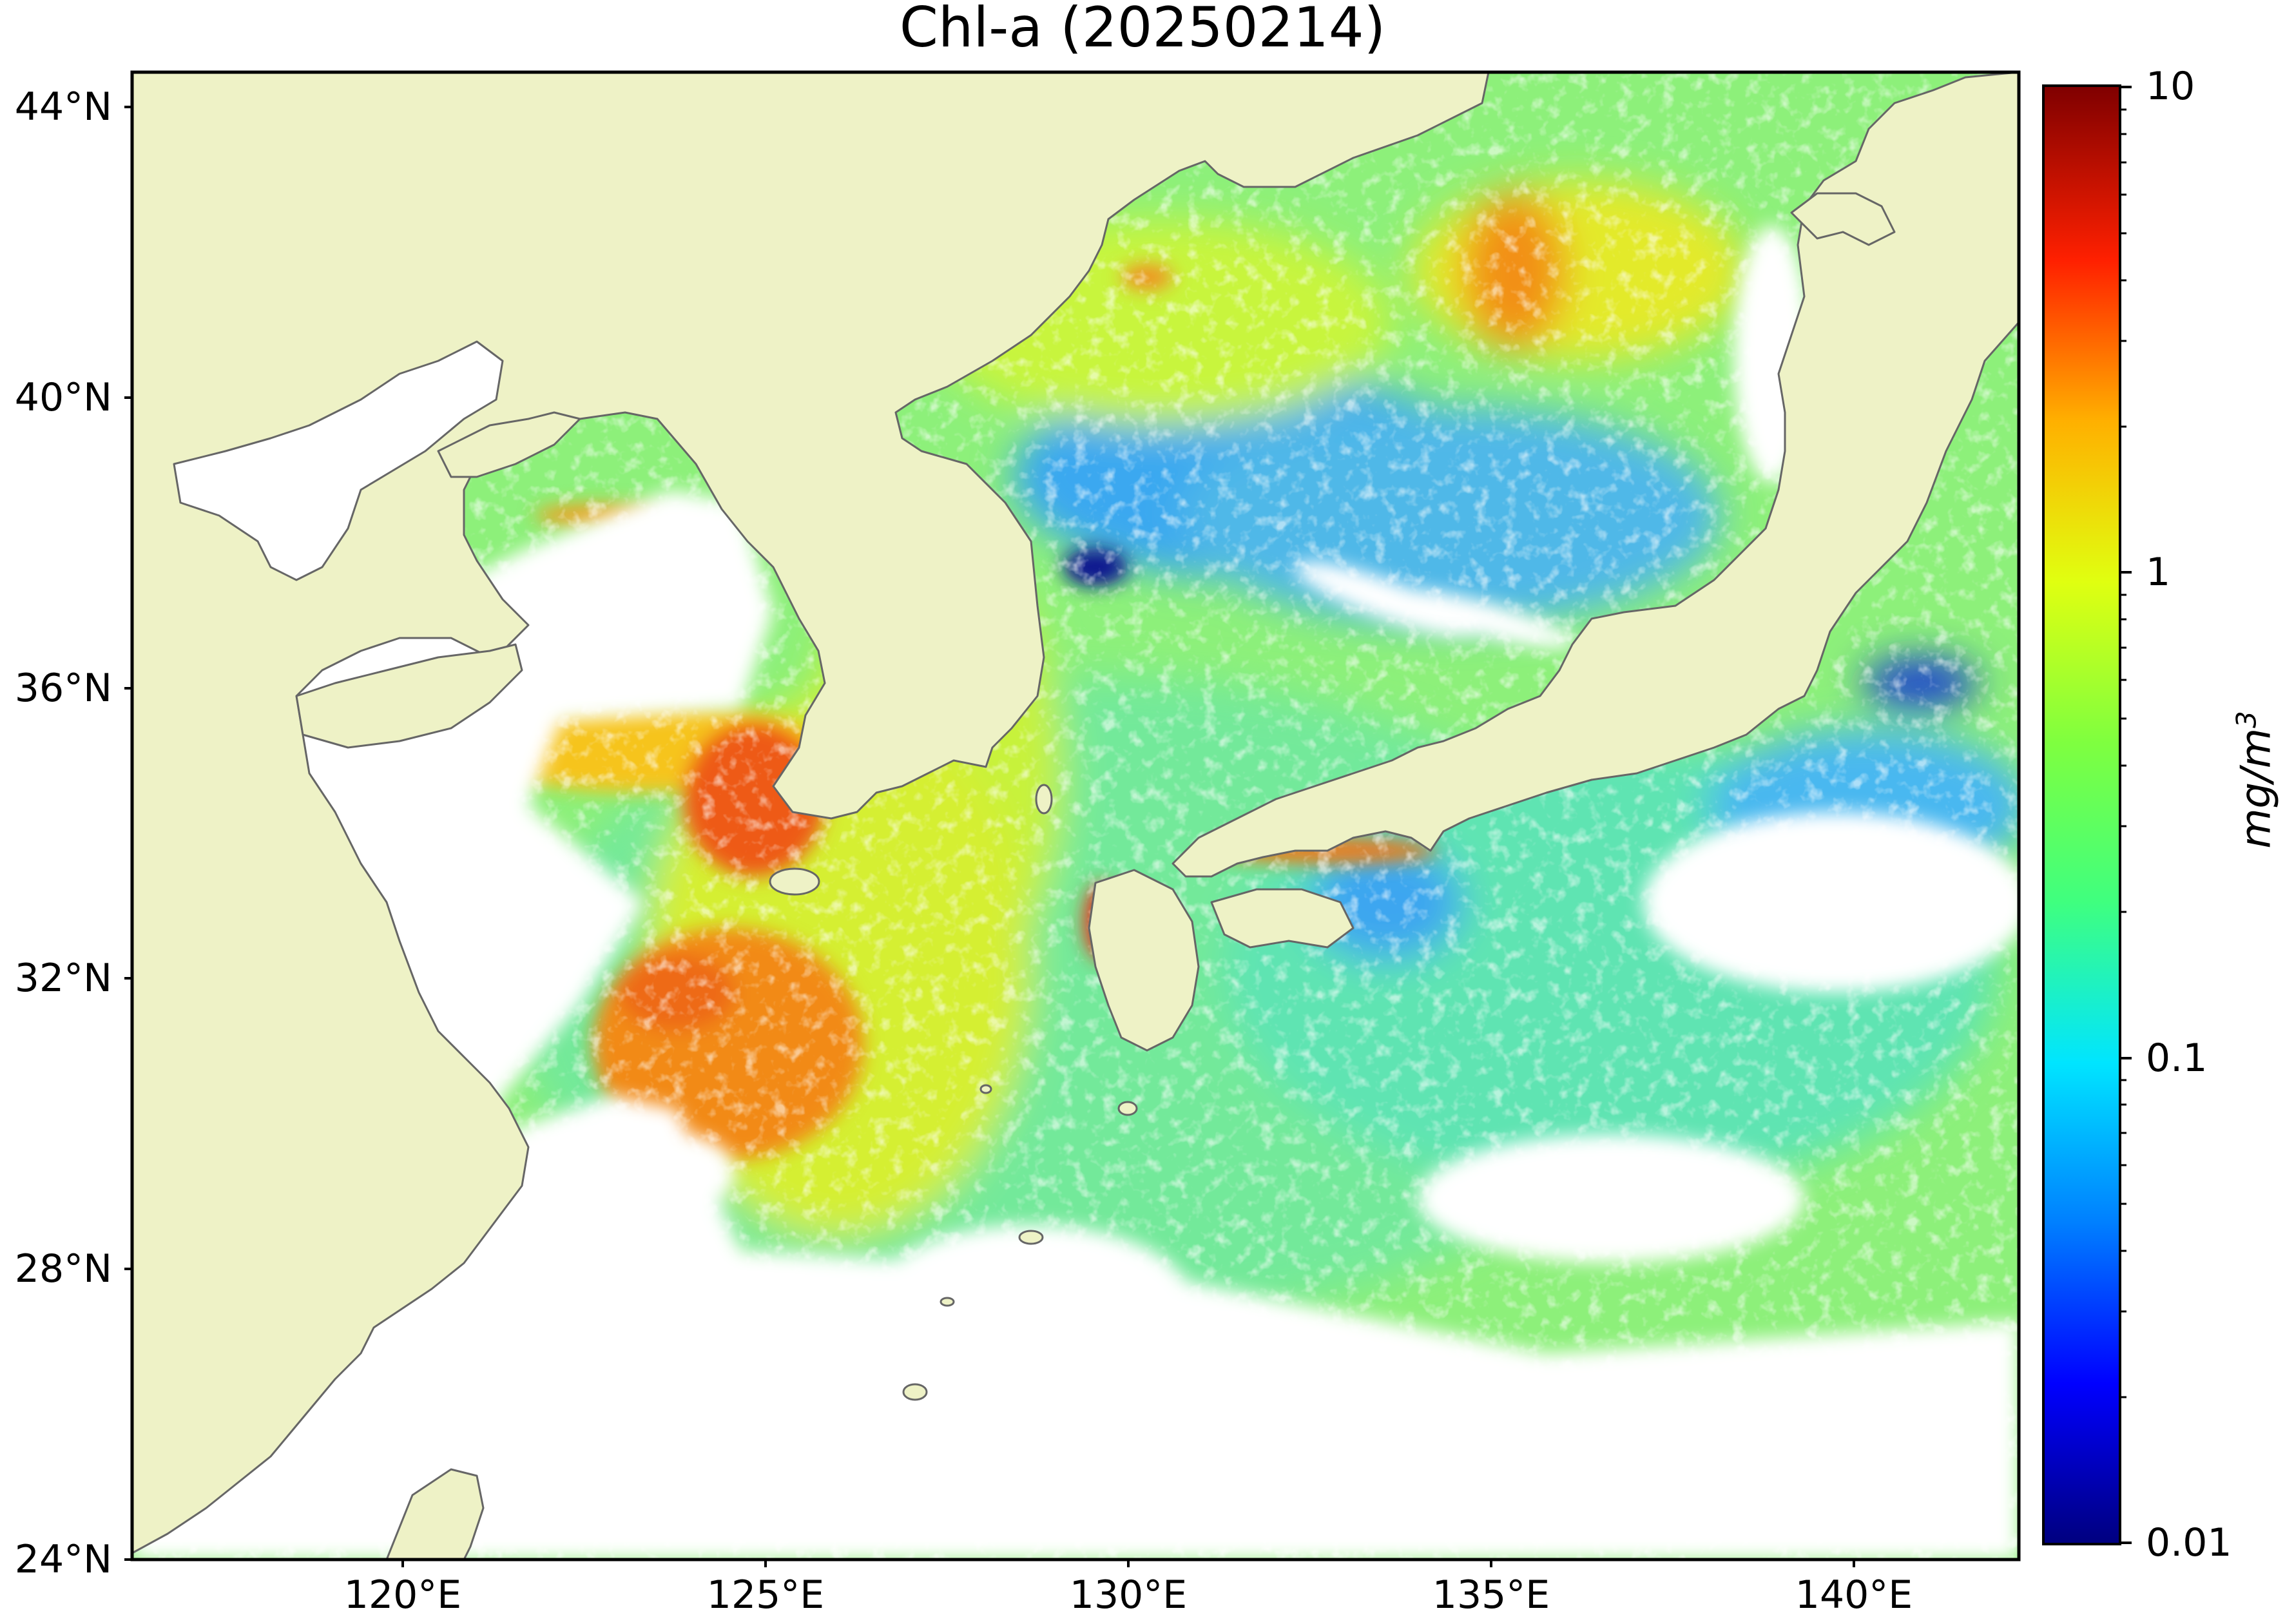 This screenshot has height=1624, width=2285. I want to click on colorbar-minor-ticks, so click(2123, 753).